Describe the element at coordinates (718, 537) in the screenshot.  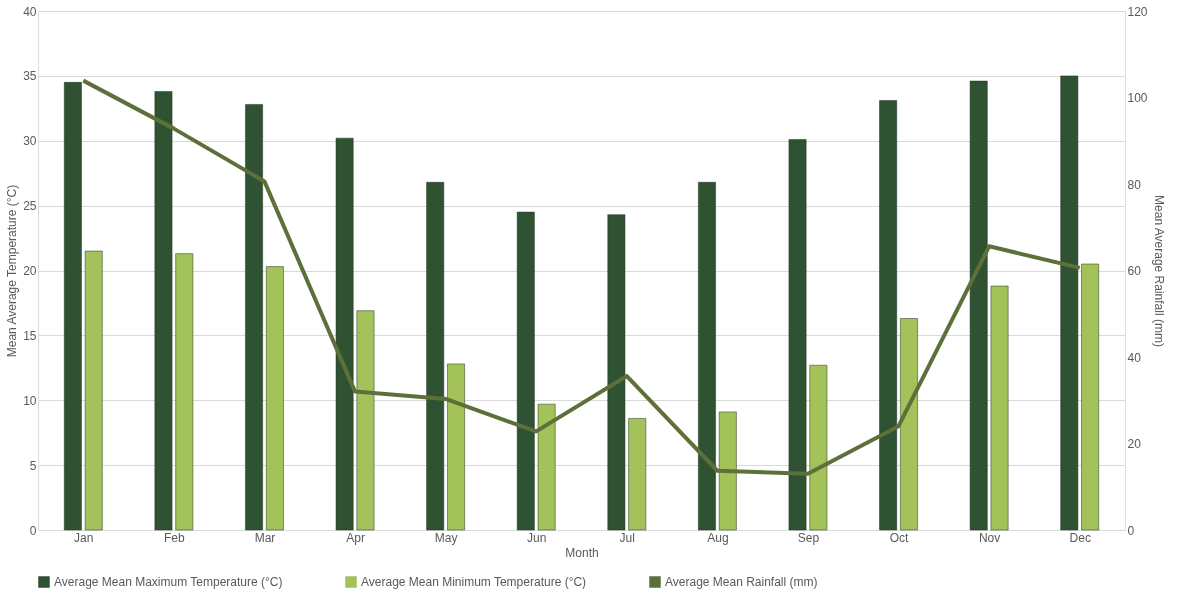
I see `x-tick-label: Aug` at that location.